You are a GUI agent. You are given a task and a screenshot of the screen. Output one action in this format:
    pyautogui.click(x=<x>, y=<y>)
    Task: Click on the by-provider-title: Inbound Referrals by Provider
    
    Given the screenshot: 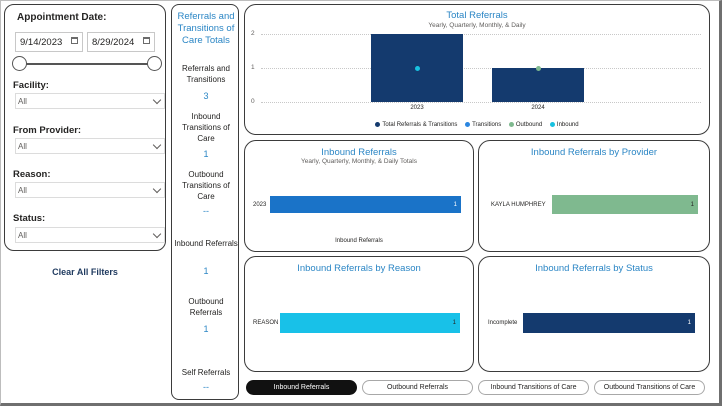 What is the action you would take?
    pyautogui.click(x=594, y=152)
    